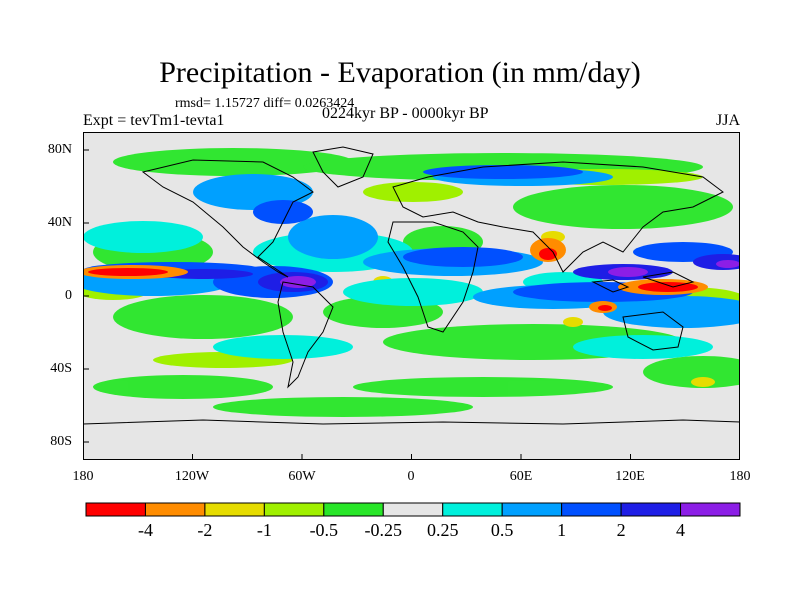 The image size is (800, 600). I want to click on y-tick-80n: 80N, so click(59, 149).